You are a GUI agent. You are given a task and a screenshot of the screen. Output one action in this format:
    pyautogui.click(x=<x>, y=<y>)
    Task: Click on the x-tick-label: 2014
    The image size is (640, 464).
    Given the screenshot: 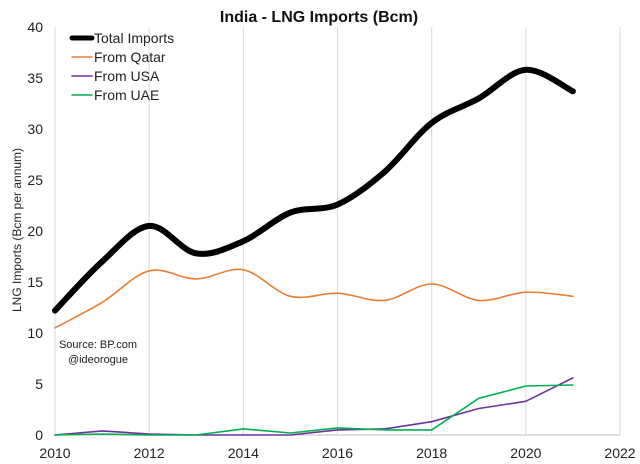 What is the action you would take?
    pyautogui.click(x=243, y=453)
    